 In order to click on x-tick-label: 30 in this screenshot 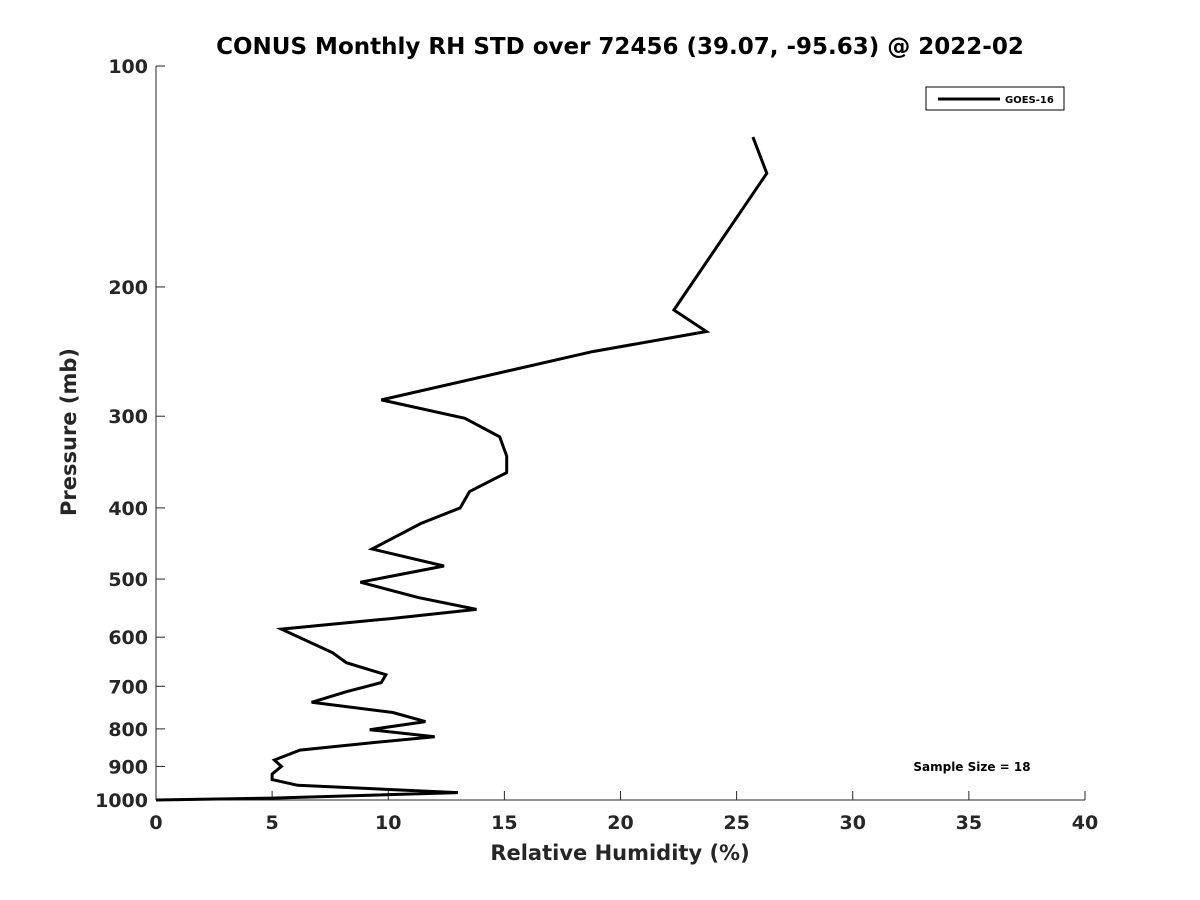, I will do `click(853, 823)`.